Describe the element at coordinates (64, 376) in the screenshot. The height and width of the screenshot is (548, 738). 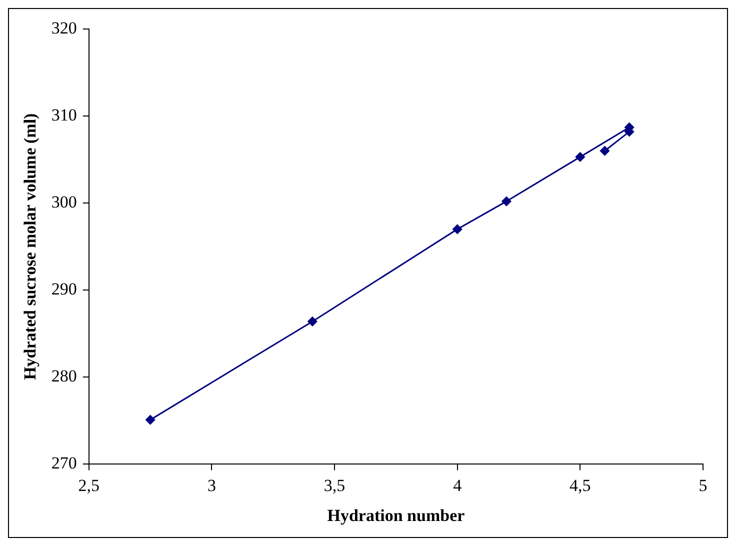
I see `y-tick-label: 280` at that location.